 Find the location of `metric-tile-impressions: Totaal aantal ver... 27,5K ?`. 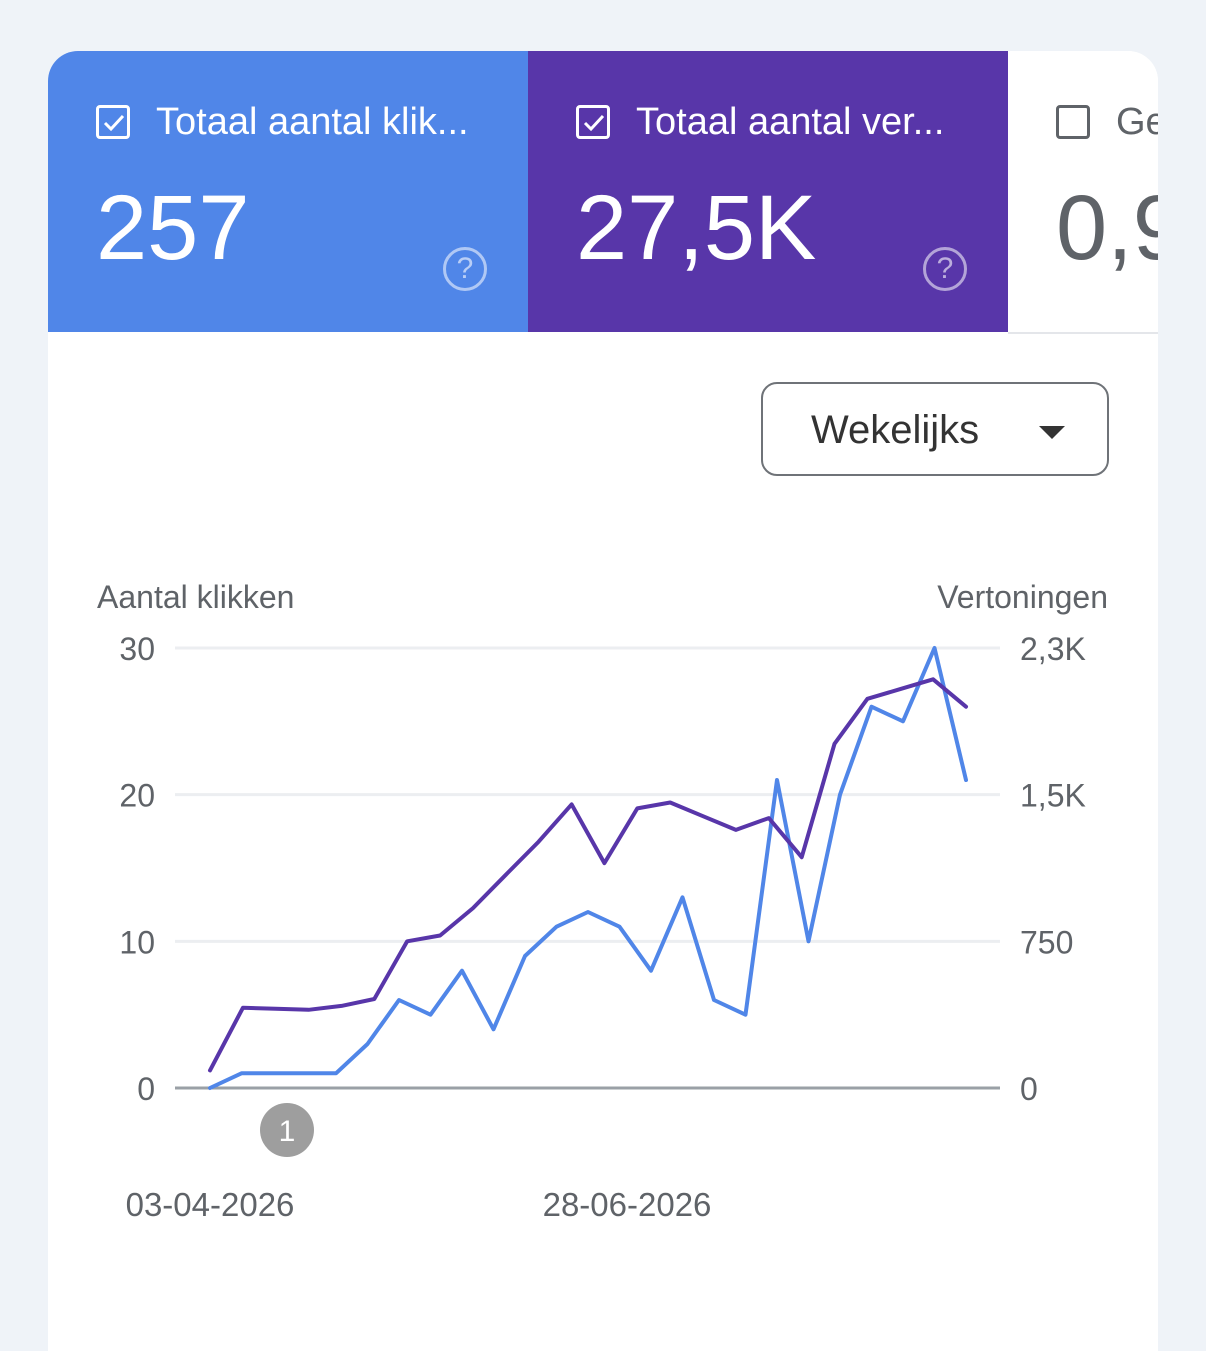

metric-tile-impressions: Totaal aantal ver... 27,5K ? is located at coordinates (768, 191).